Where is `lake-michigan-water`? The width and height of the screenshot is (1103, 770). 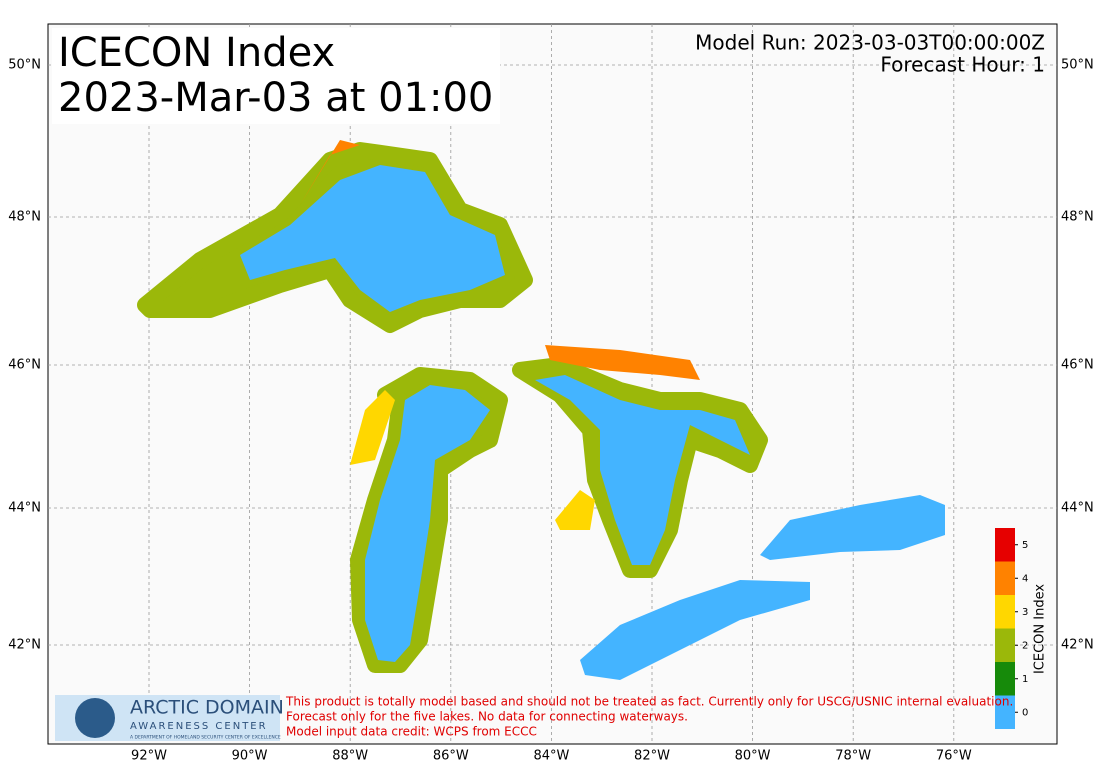
lake-michigan-water is located at coordinates (427, 523).